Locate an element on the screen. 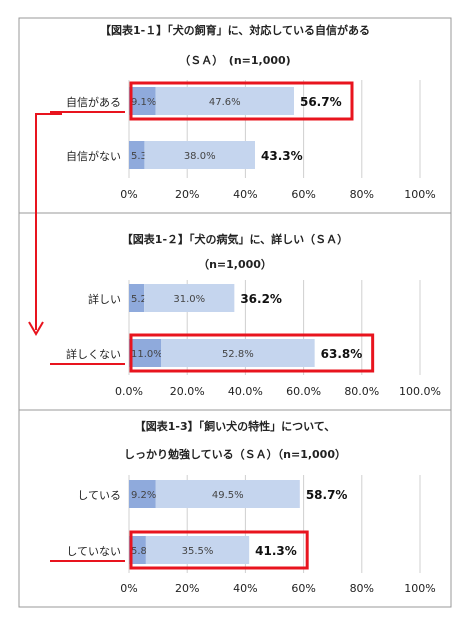  segment-label: 52.8% is located at coordinates (238, 354).